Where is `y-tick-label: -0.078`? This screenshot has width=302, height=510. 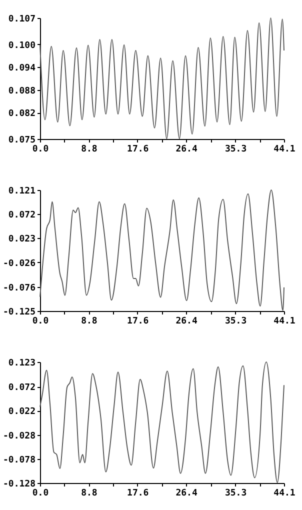
y-tick-label: -0.078 is located at coordinates (19, 460).